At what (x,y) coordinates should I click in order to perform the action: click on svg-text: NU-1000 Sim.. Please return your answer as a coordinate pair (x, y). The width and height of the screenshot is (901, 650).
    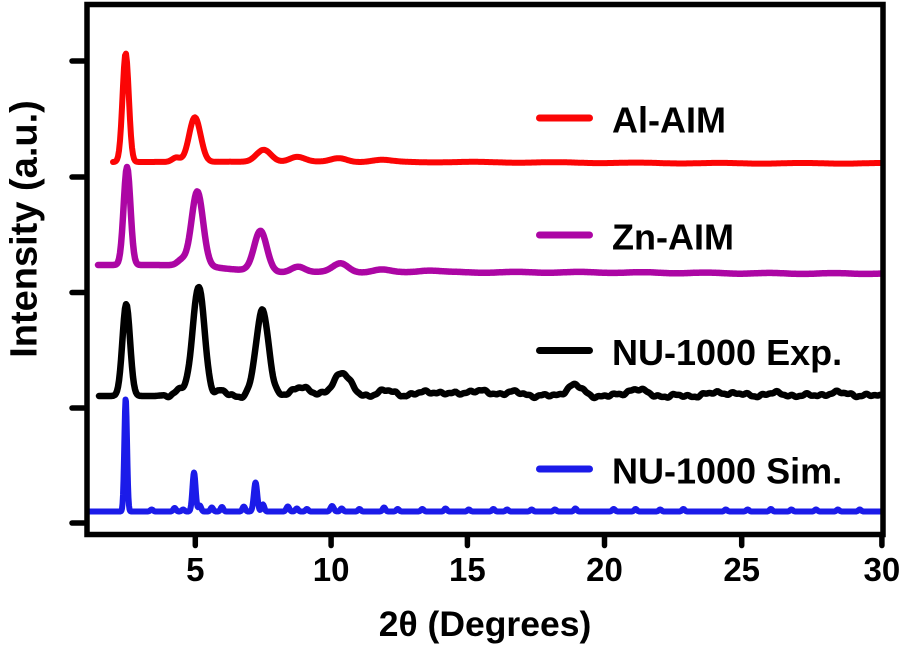
    Looking at the image, I should click on (727, 471).